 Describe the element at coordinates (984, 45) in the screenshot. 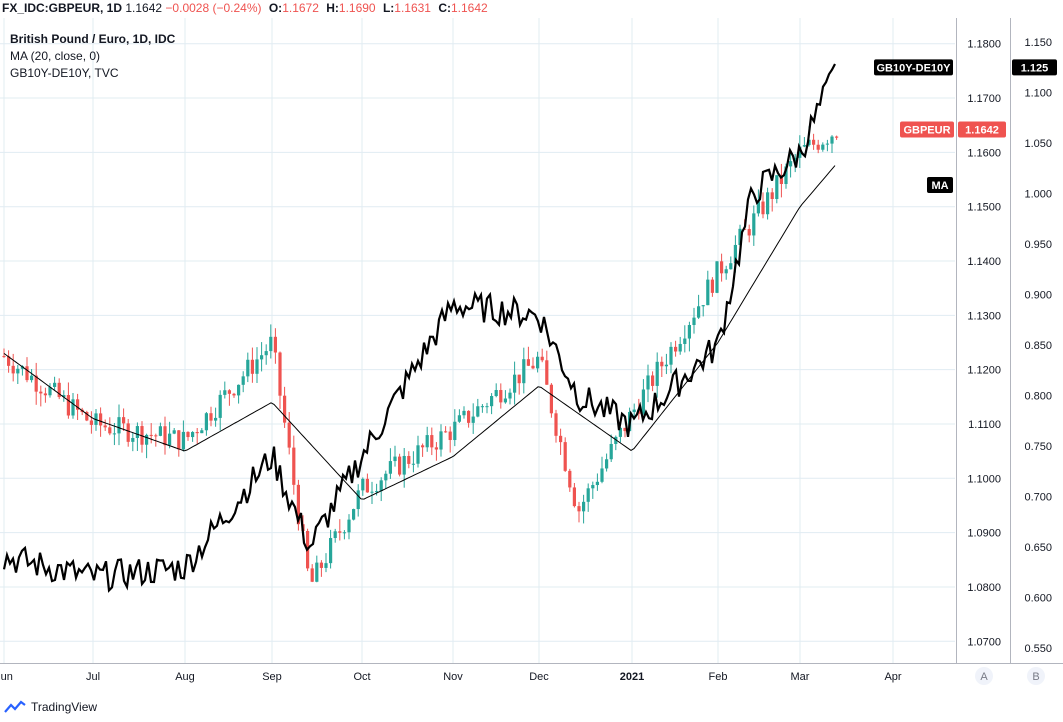

I see `axis-a-tick-label: 1.1800` at that location.